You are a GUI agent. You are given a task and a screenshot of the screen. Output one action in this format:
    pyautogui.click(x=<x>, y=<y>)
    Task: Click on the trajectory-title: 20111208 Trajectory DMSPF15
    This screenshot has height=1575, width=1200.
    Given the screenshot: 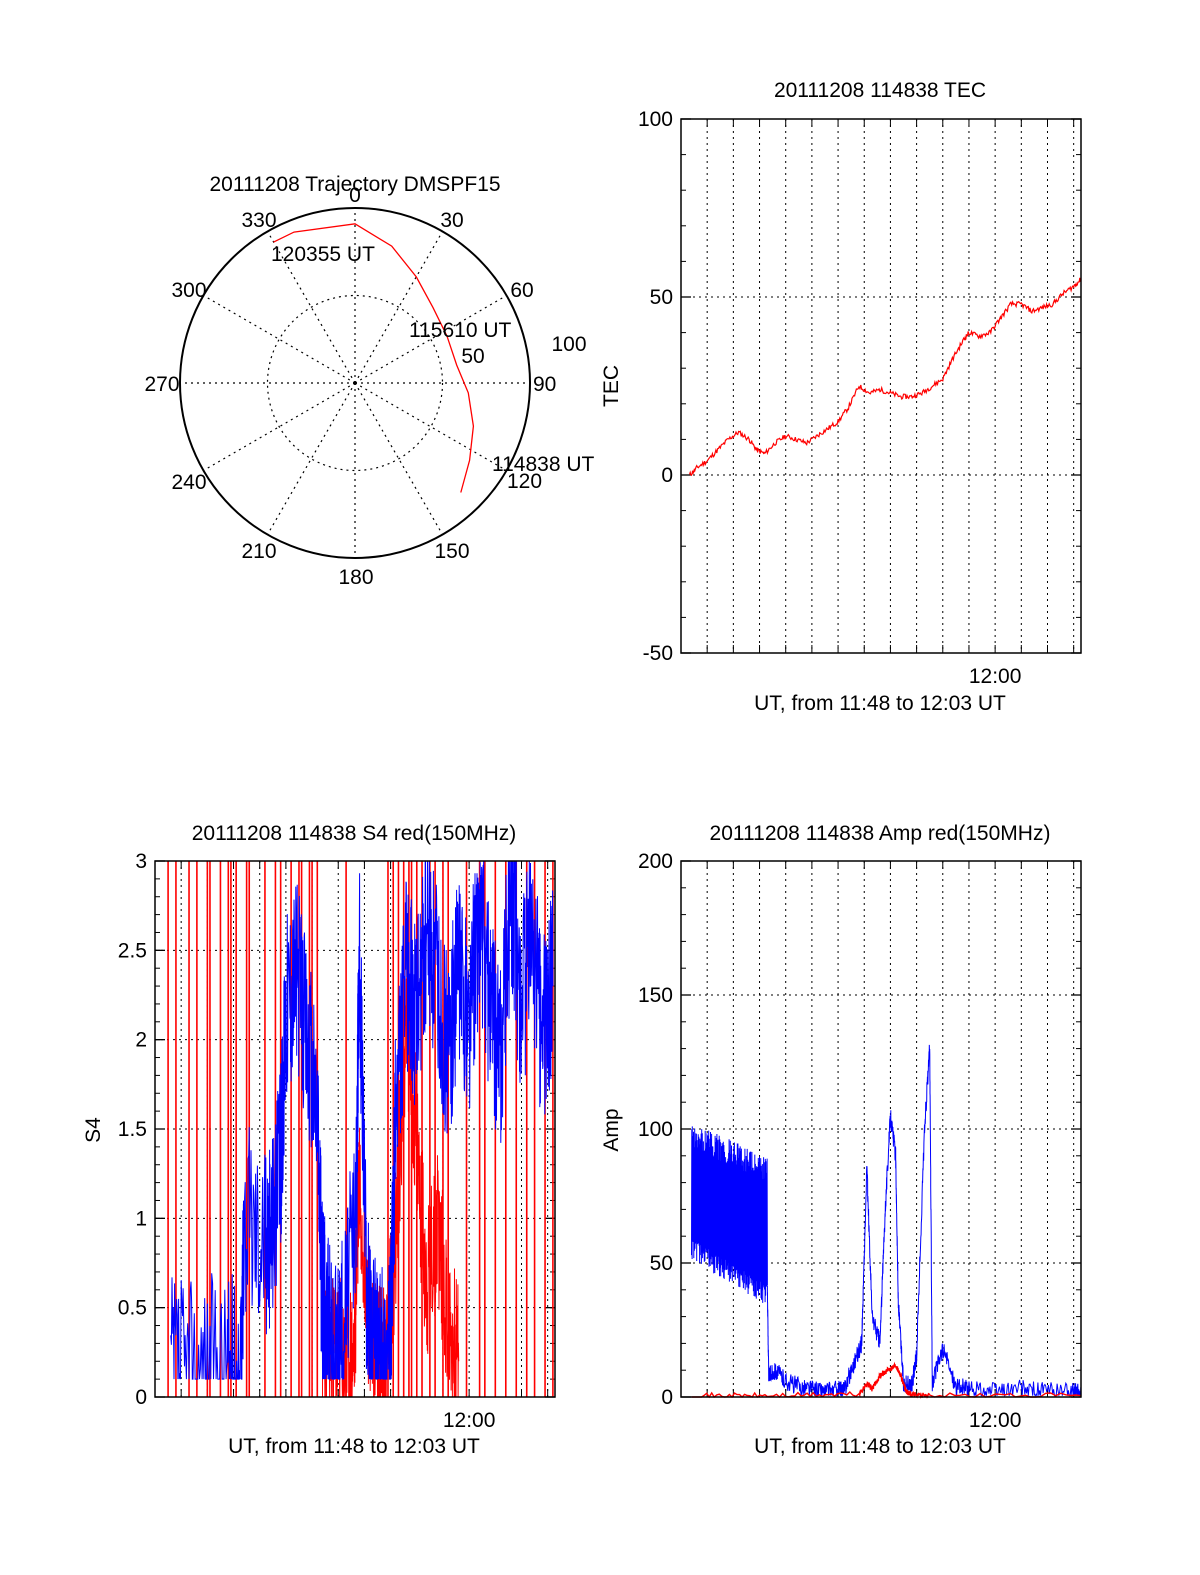 What is the action you would take?
    pyautogui.click(x=354, y=184)
    